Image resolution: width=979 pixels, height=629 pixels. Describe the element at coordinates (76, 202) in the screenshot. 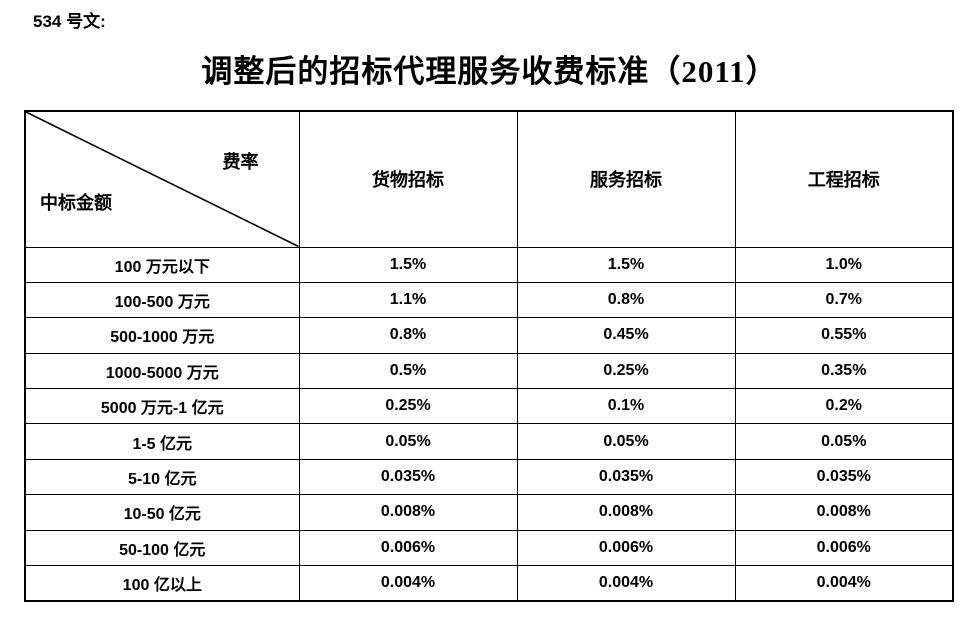

I see `corner-label-amount: 中标金额` at that location.